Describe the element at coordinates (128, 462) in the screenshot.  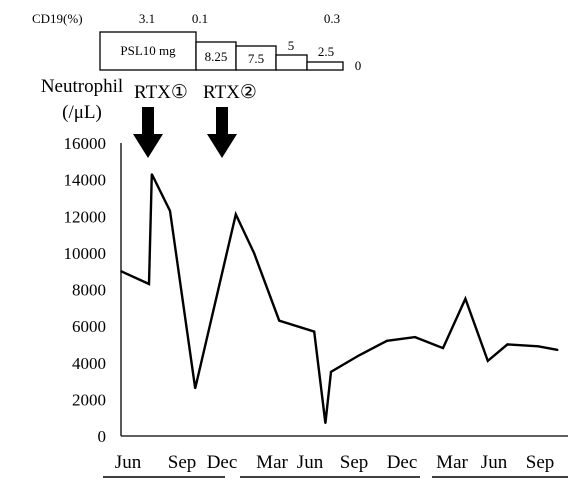
I see `x-tick-label-0: Jun` at that location.